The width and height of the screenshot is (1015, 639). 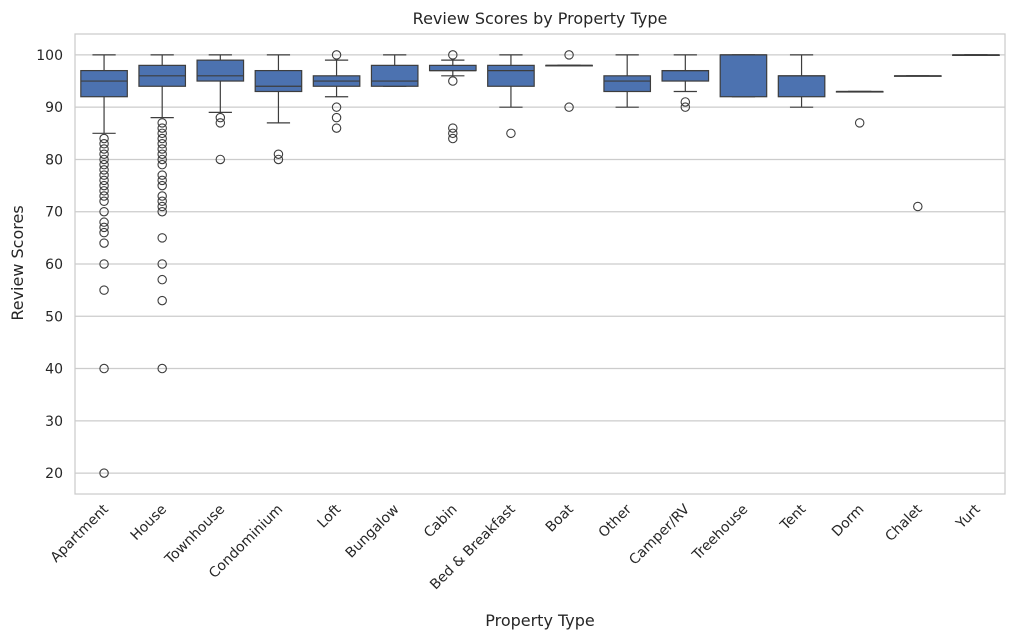 What do you see at coordinates (329, 516) in the screenshot?
I see `x-tick-label: Loft` at bounding box center [329, 516].